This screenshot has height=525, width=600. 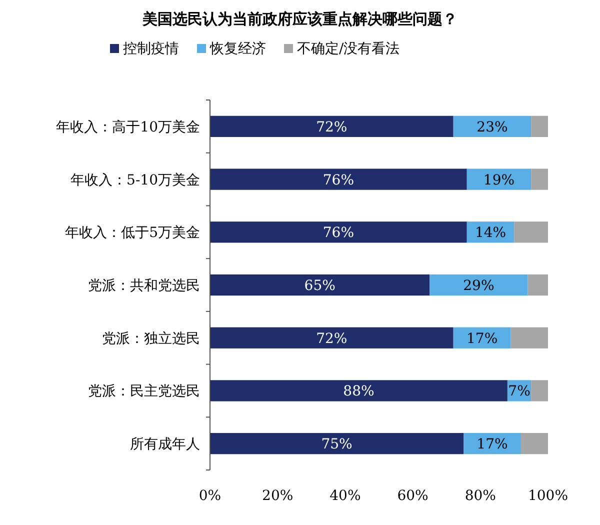 What do you see at coordinates (348, 49) in the screenshot?
I see `legend-label: 不确定/没有看法` at bounding box center [348, 49].